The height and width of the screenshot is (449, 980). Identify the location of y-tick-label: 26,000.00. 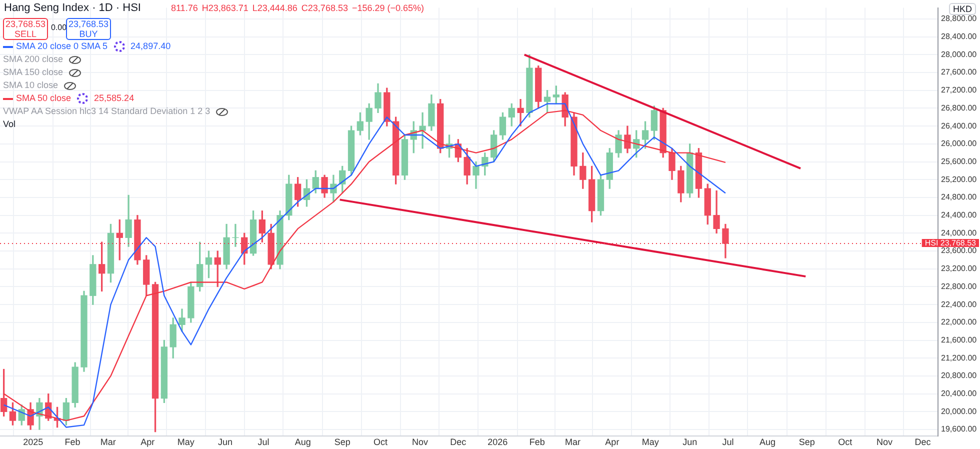
(959, 143).